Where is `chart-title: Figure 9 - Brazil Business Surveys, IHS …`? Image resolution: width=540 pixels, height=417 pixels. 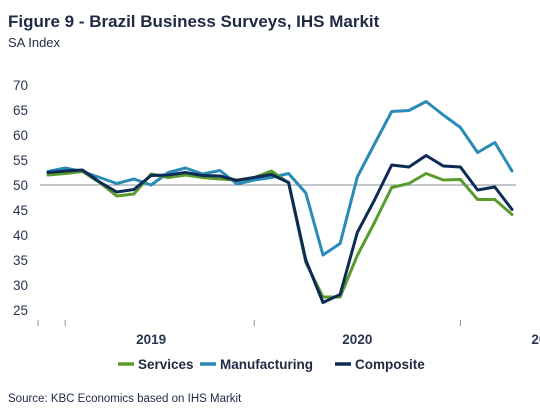
chart-title: Figure 9 - Brazil Business Surveys, IHS … is located at coordinates (194, 21).